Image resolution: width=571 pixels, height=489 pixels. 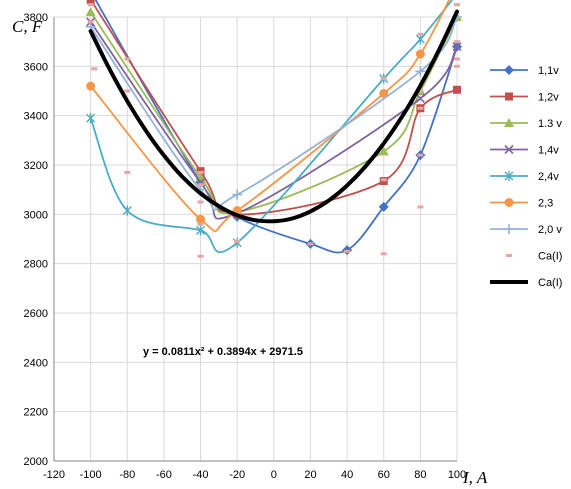 What do you see at coordinates (36, 462) in the screenshot?
I see `y-tick-label: 2000` at bounding box center [36, 462].